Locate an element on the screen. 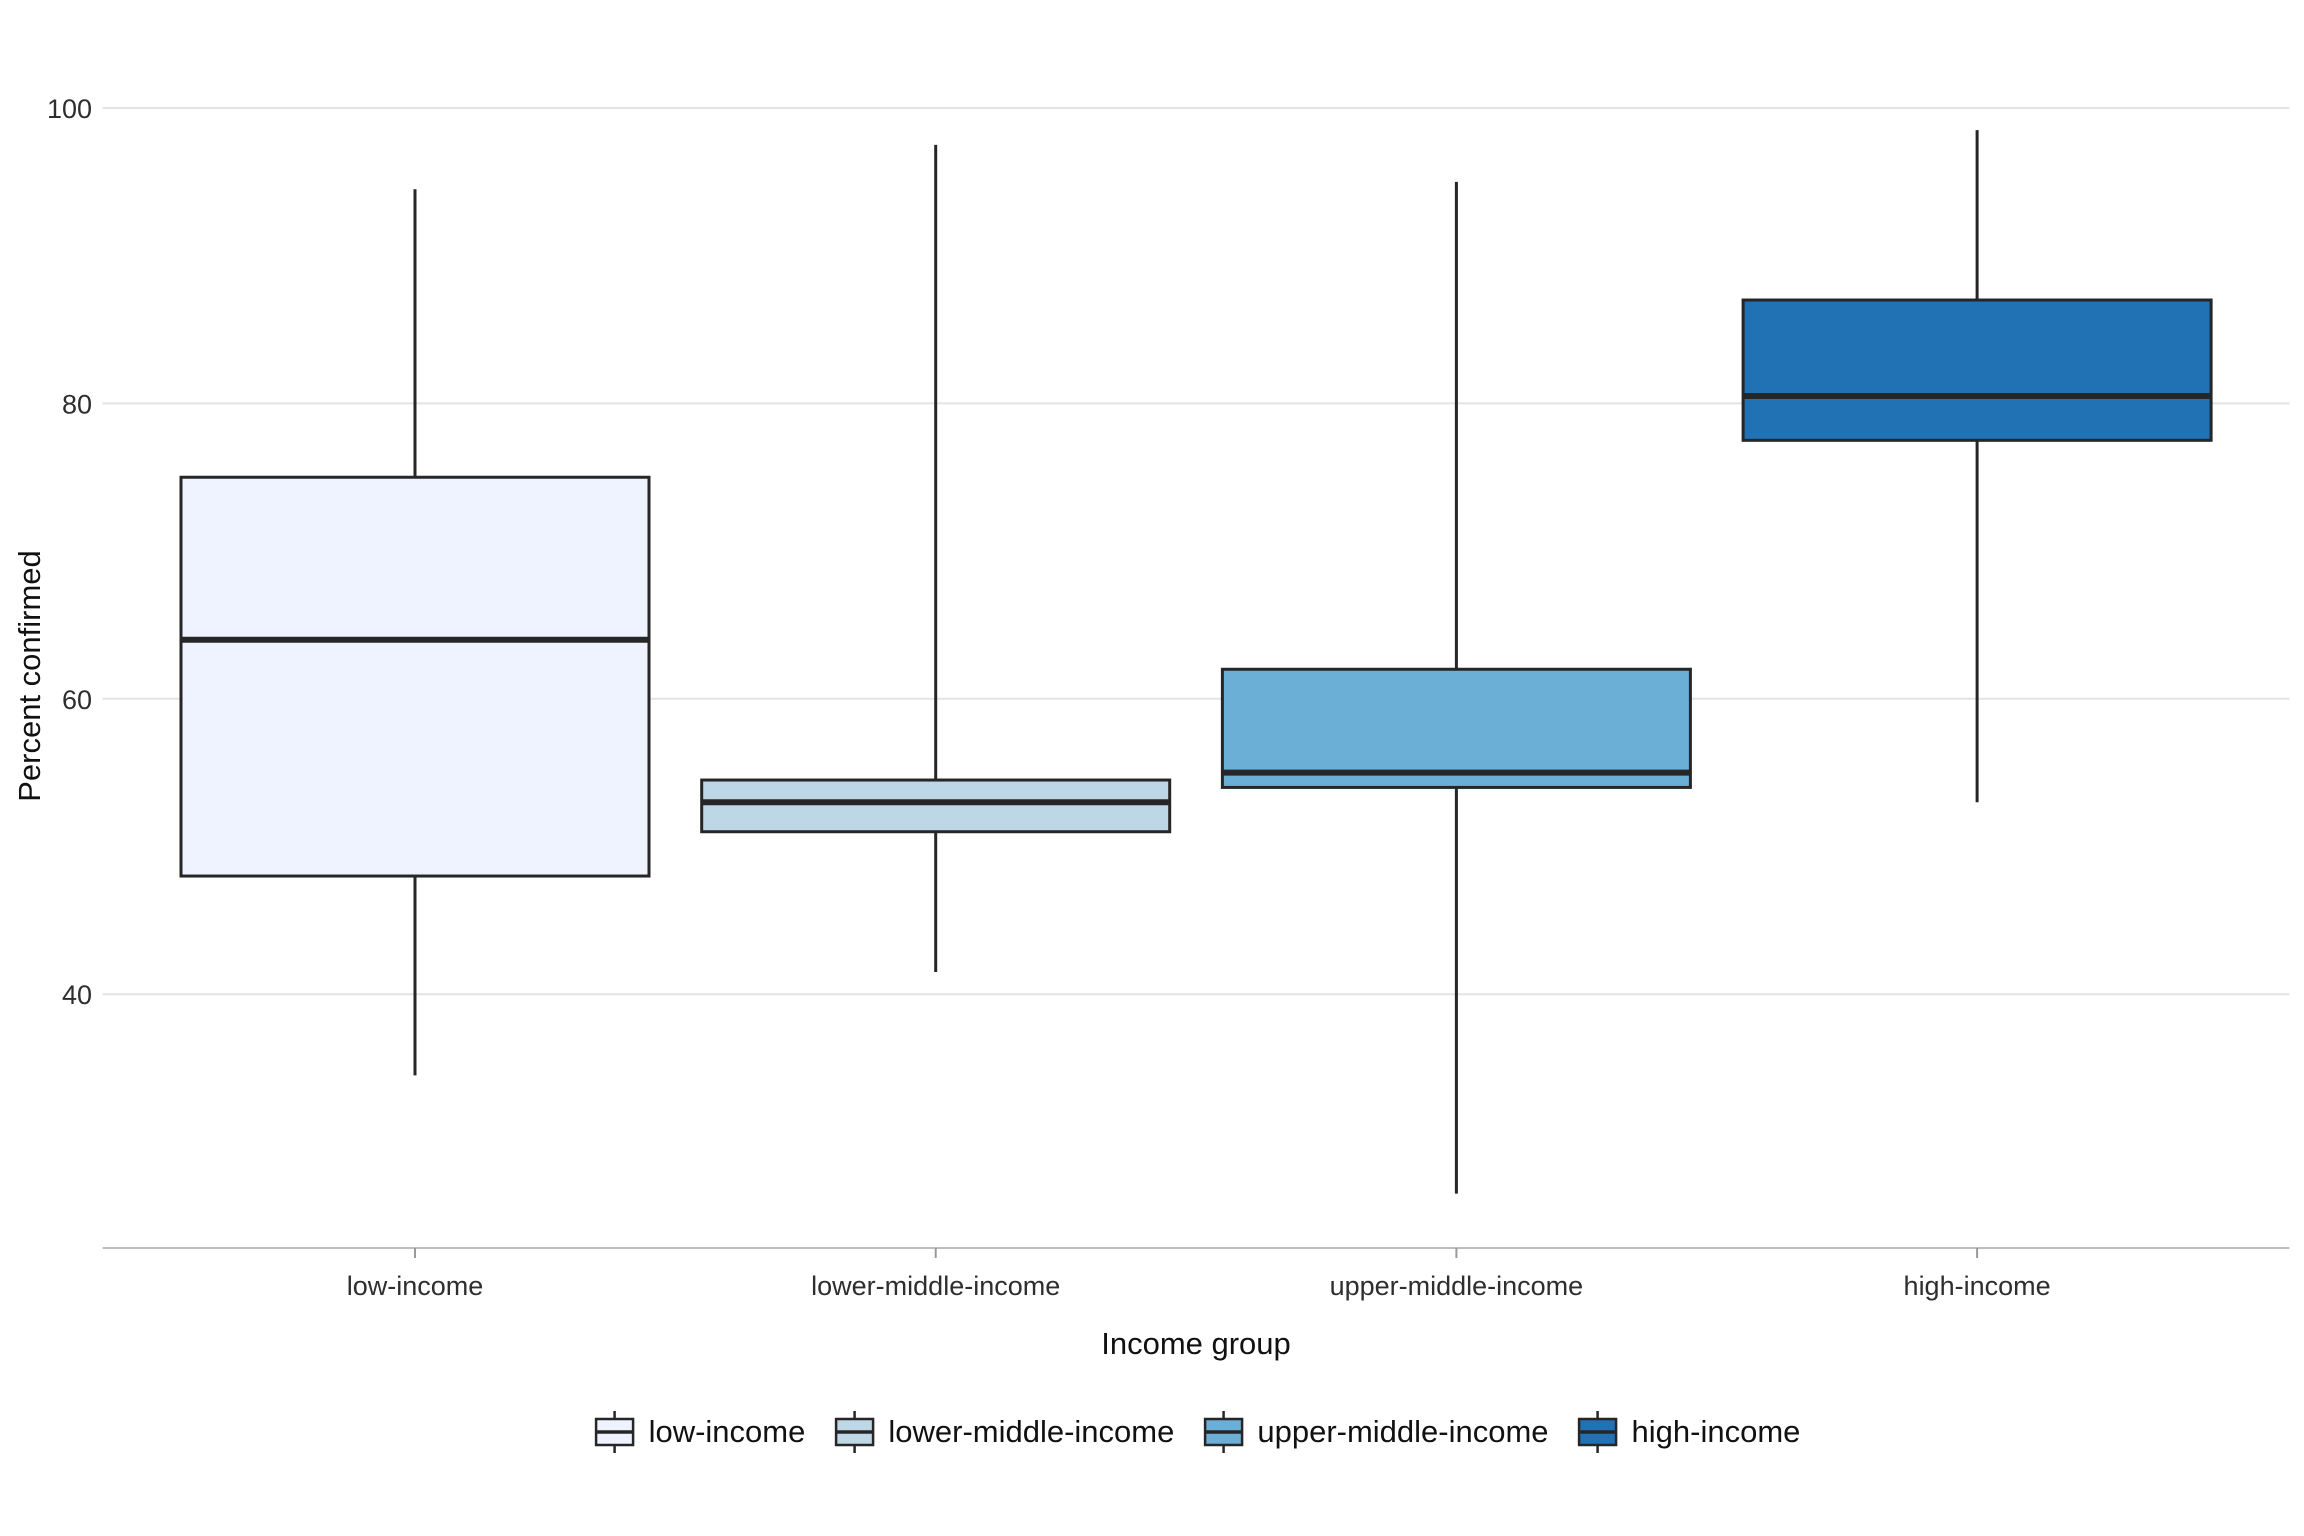 Image resolution: width=2304 pixels, height=1536 pixels. box-lower-middle-income is located at coordinates (936, 558).